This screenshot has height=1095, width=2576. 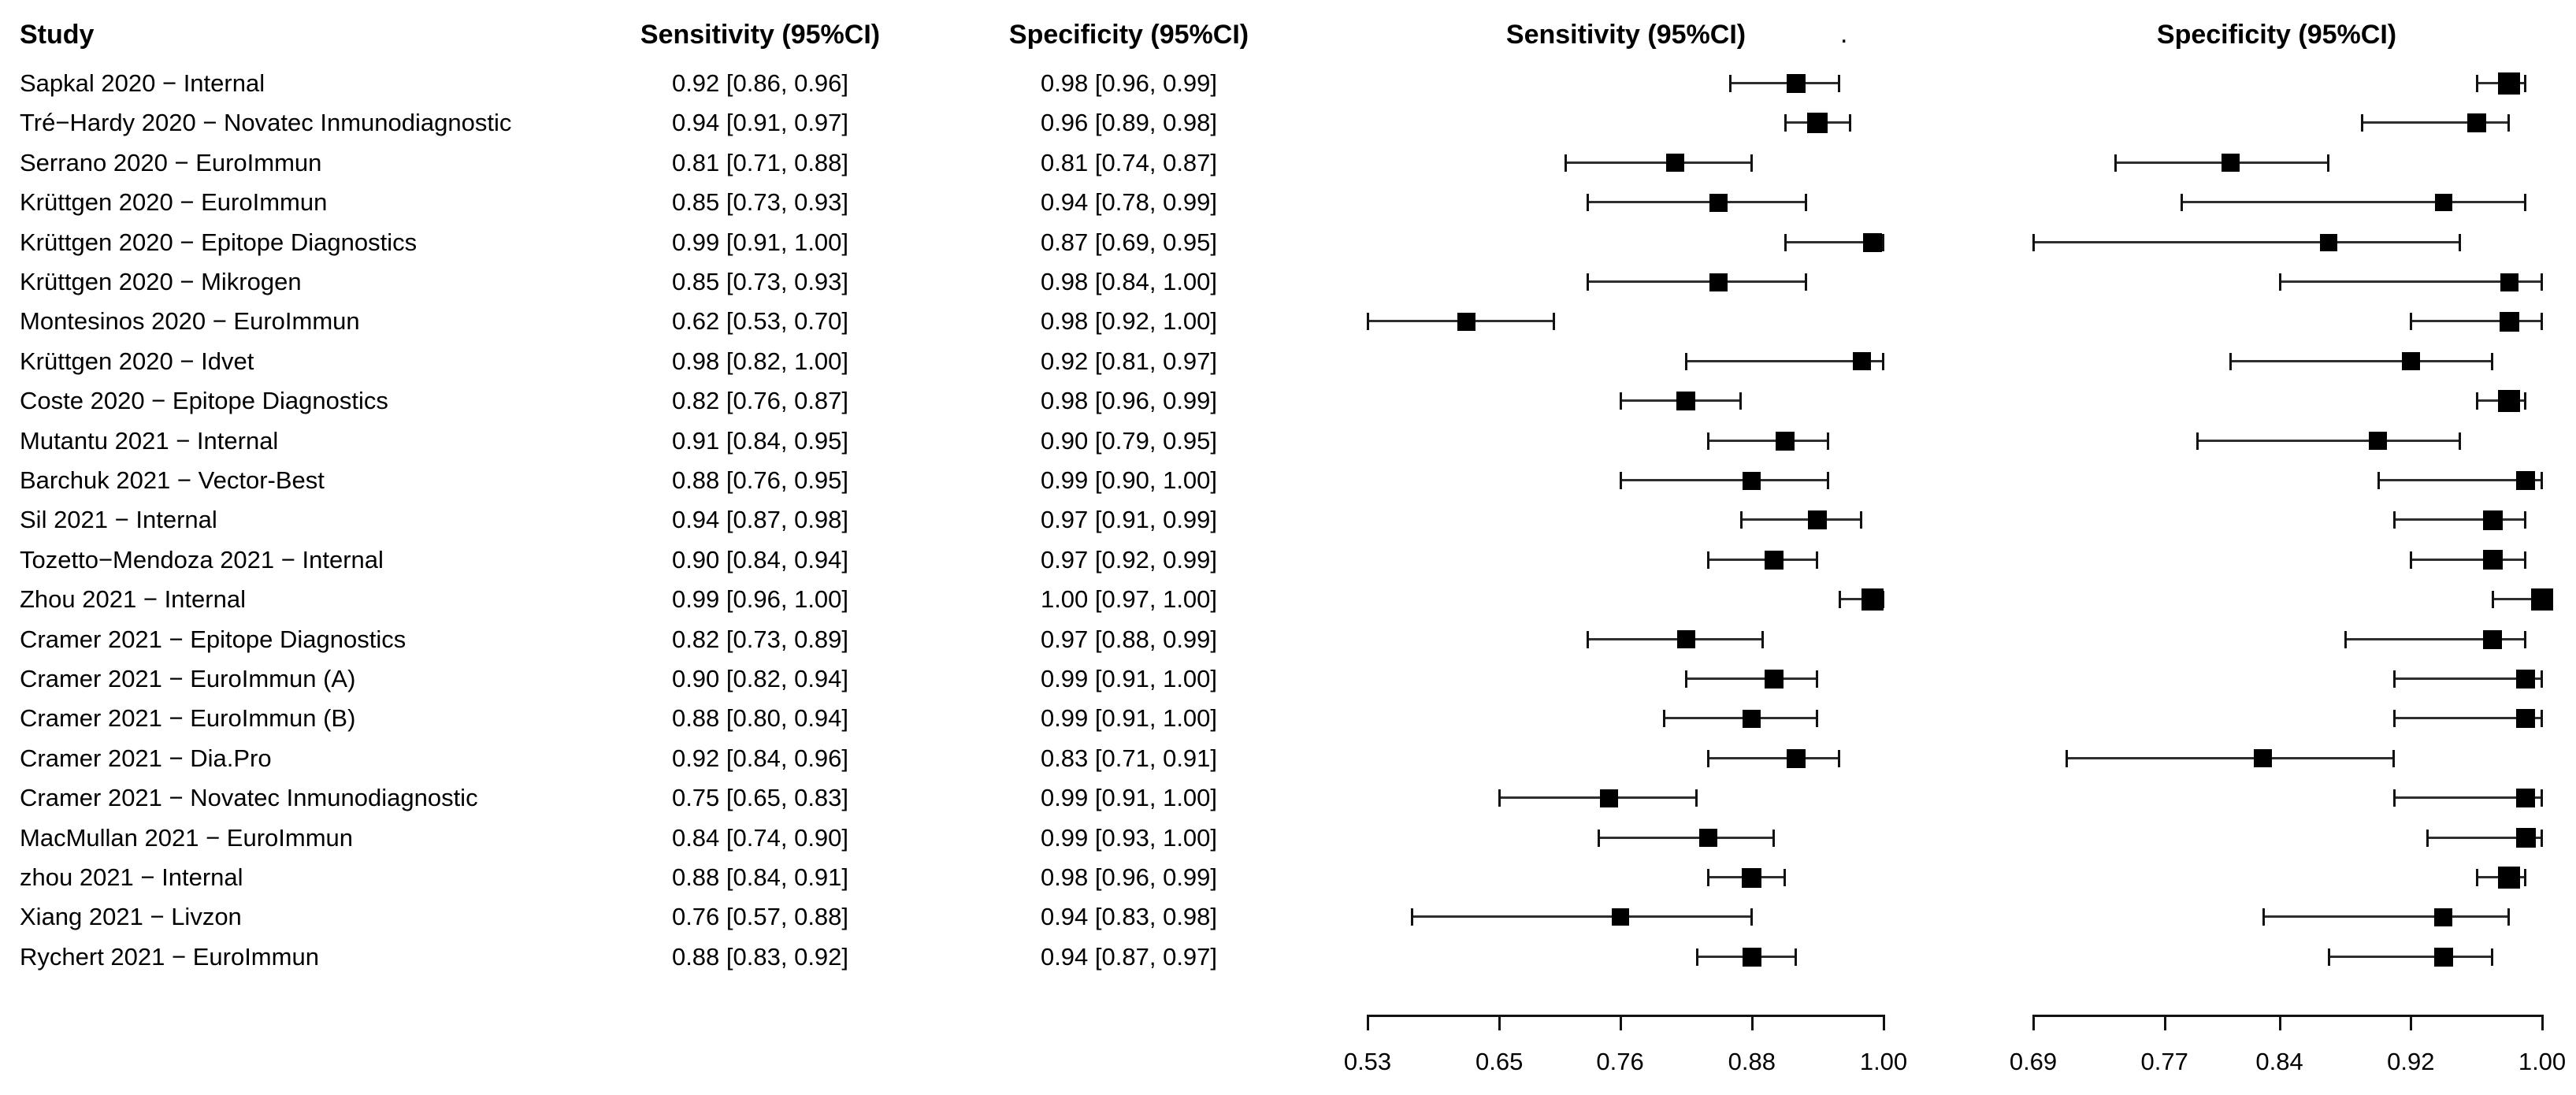 What do you see at coordinates (161, 281) in the screenshot?
I see `study-label: Krüttgen 2020 − Mikrogen` at bounding box center [161, 281].